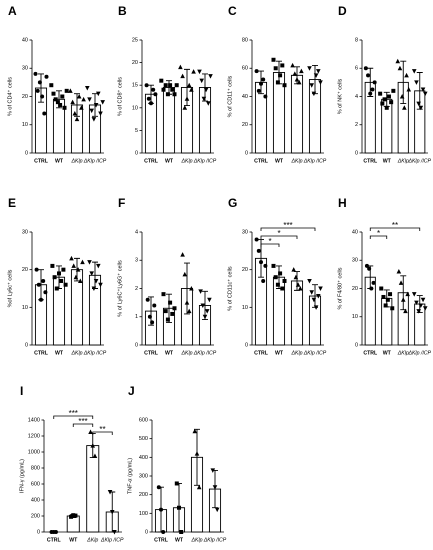 The height and width of the screenshot is (550, 433). Describe the element at coordinates (143, 495) in the screenshot. I see `y-tick-label: 200` at that location.